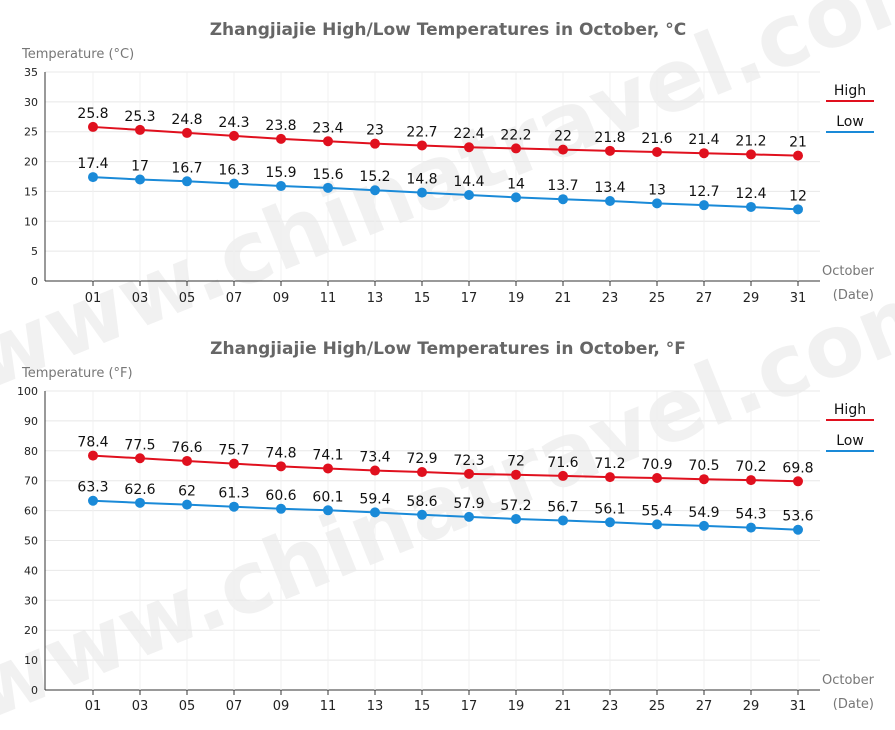 The image size is (895, 730). What do you see at coordinates (92, 488) in the screenshot?
I see `data-label-low: 63.3` at bounding box center [92, 488].